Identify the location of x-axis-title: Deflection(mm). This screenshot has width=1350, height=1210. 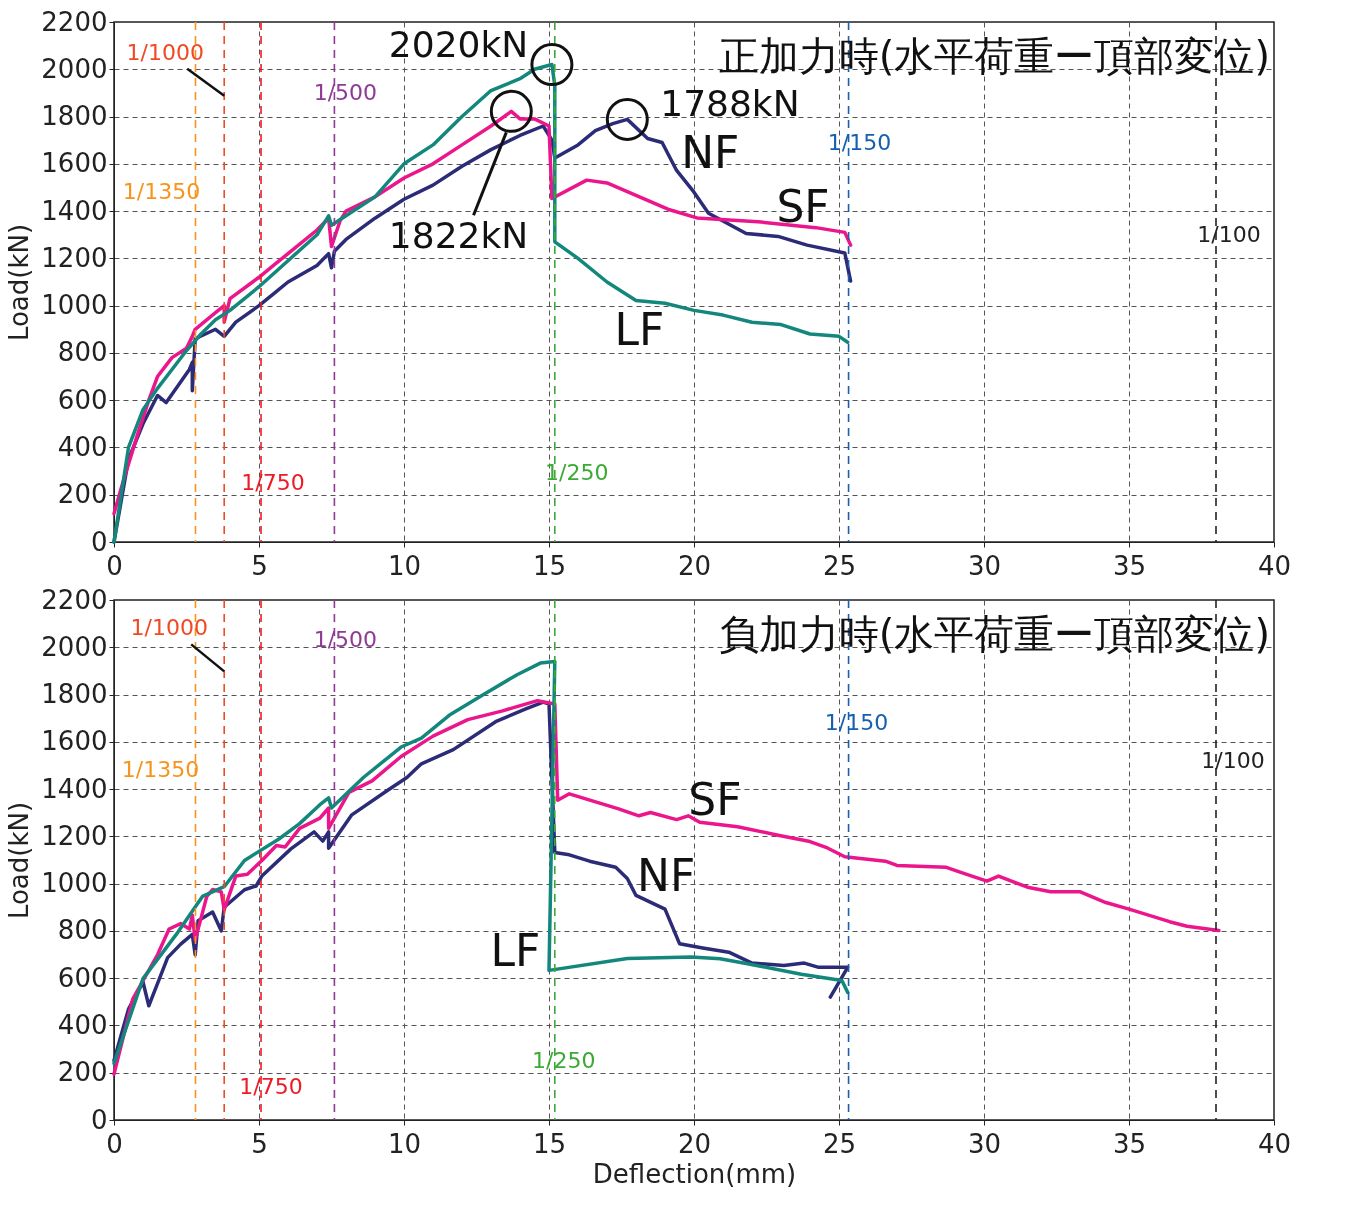
(694, 1173).